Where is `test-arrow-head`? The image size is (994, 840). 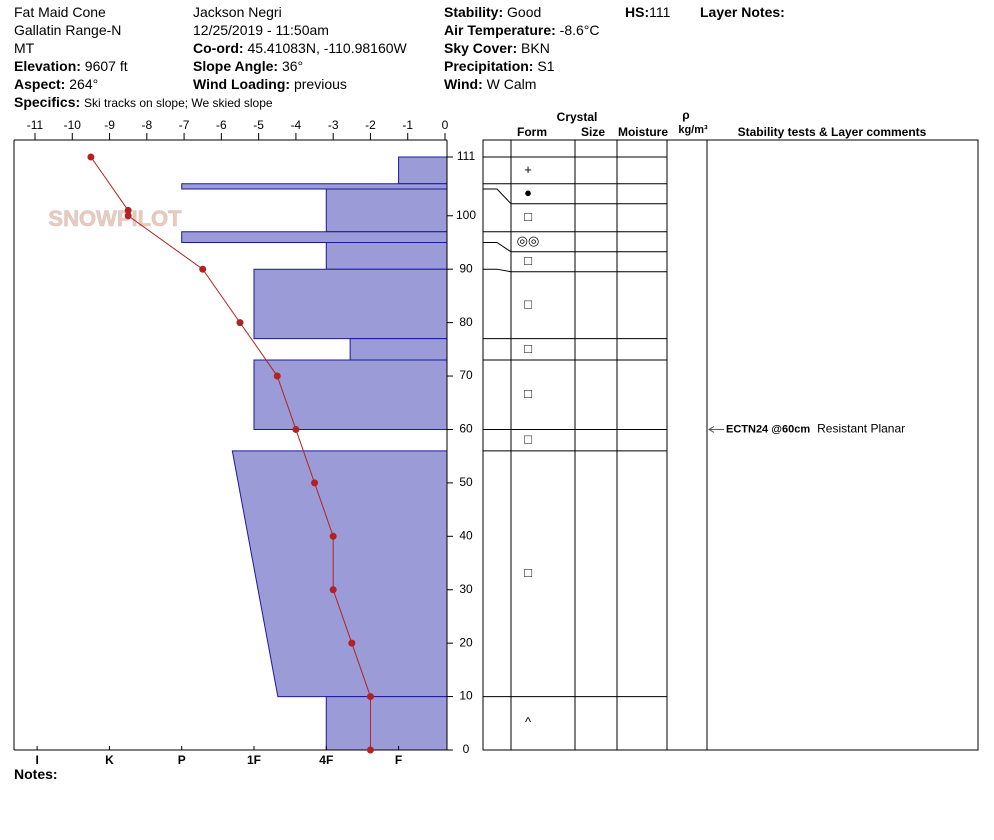 test-arrow-head is located at coordinates (711, 429).